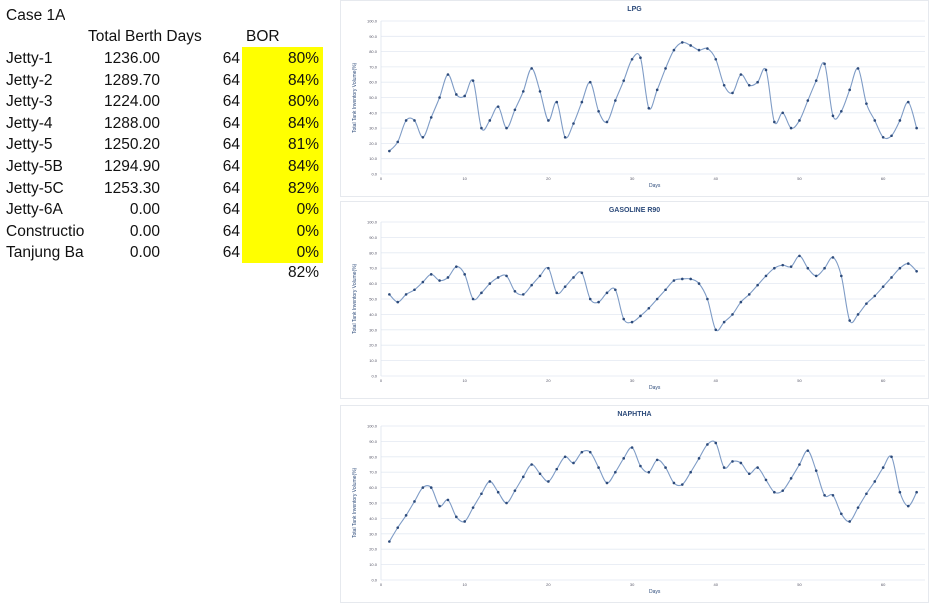  I want to click on row-name: Jetty-3, so click(29, 102).